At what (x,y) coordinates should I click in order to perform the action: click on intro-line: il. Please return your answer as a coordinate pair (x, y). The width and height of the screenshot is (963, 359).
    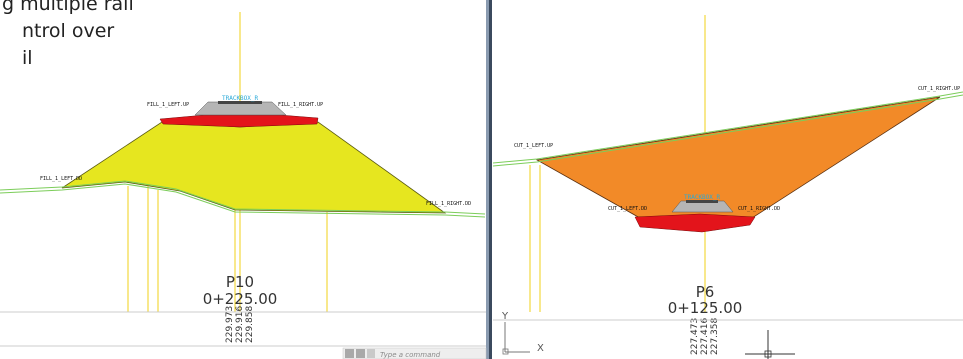
    Looking at the image, I should click on (27, 58).